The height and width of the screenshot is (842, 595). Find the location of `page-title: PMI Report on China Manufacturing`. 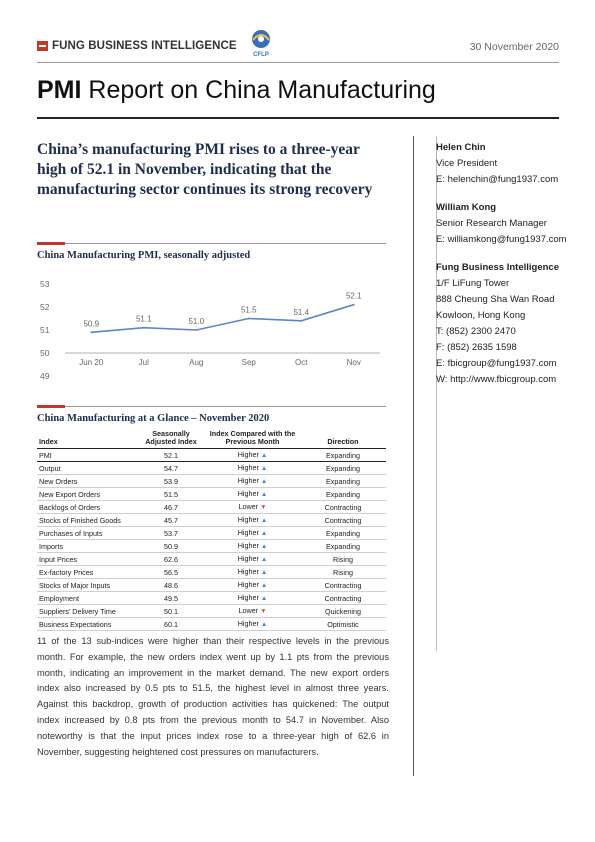

page-title: PMI Report on China Manufacturing is located at coordinates (236, 90).